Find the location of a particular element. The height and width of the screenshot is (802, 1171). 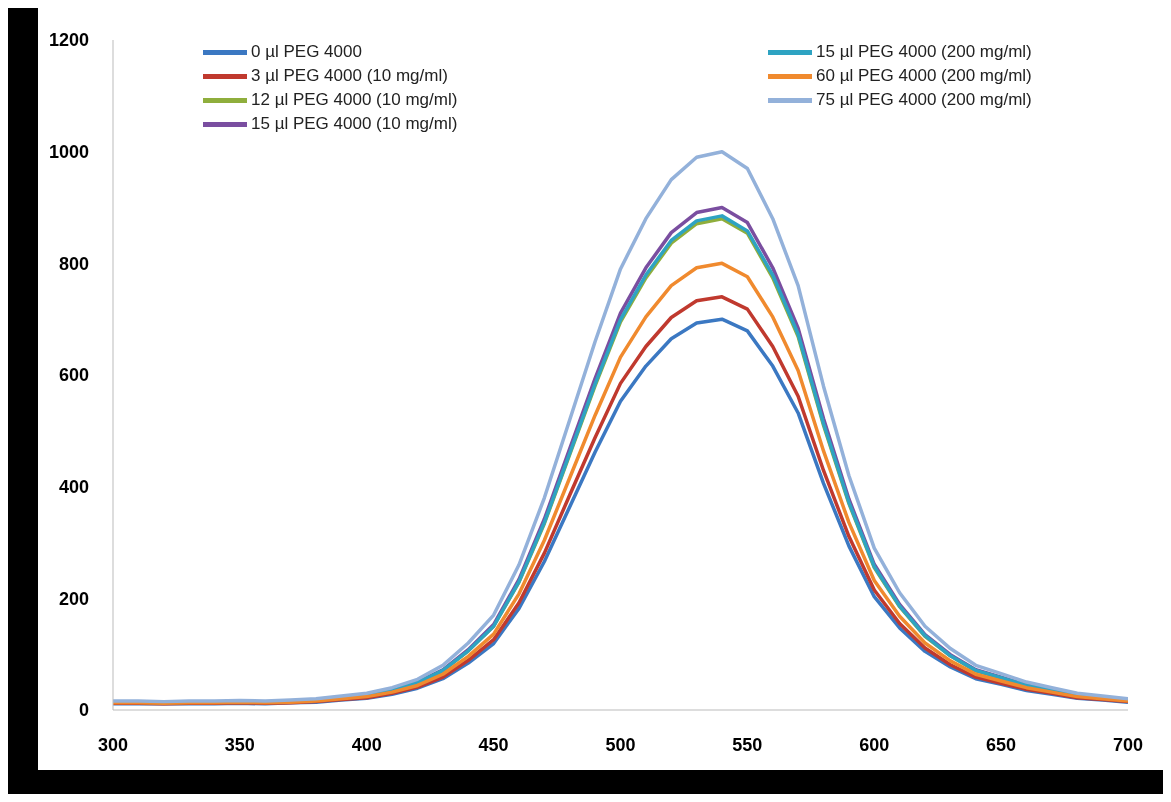

y-tick-label: 0 is located at coordinates (83, 710).